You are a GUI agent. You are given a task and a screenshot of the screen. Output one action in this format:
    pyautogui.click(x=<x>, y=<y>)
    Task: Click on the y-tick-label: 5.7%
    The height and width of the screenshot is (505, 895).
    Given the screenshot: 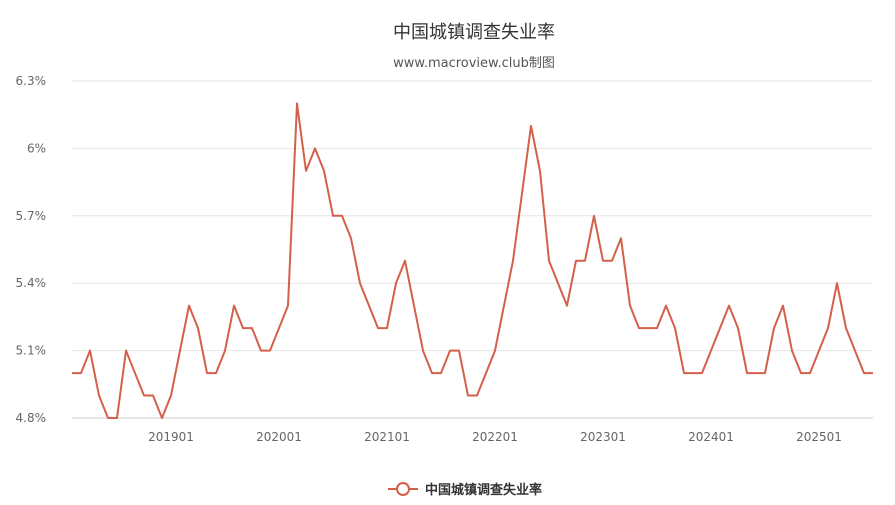 What is the action you would take?
    pyautogui.click(x=31, y=216)
    